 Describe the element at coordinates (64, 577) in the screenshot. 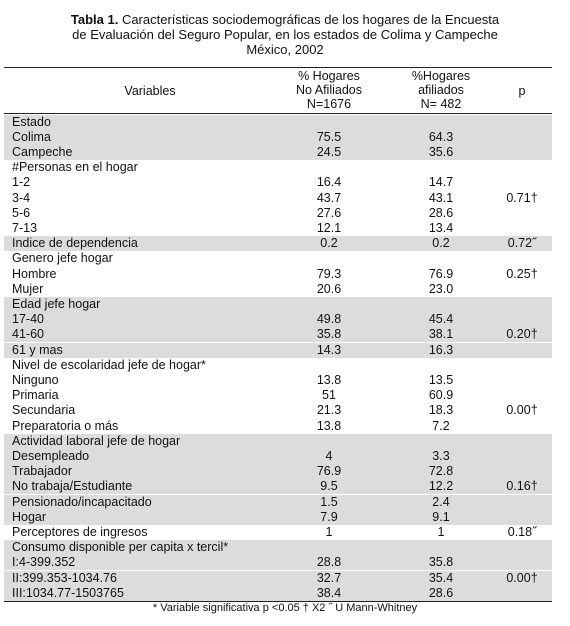

I see `variable-cell: II:399.353-1034.76` at that location.